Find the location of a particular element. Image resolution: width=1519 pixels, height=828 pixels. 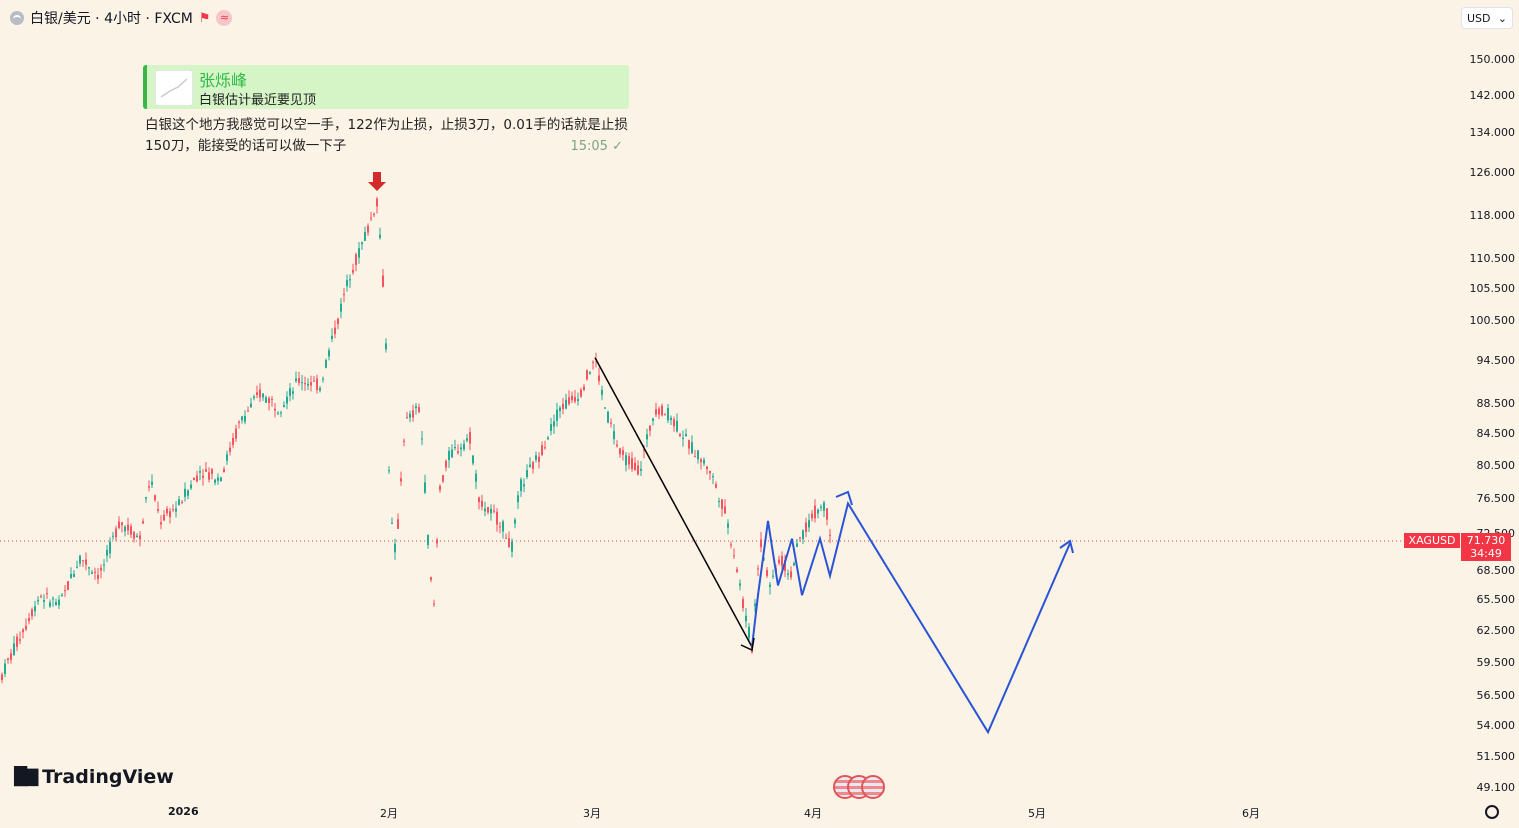

price-tick-label: 68.500 is located at coordinates (1496, 570).